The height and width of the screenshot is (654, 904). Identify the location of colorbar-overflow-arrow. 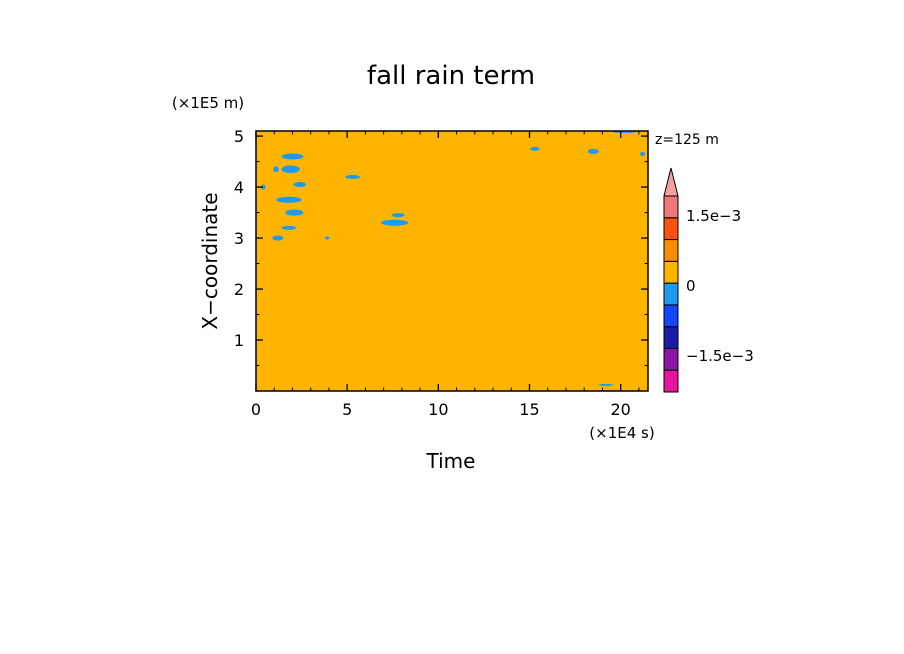
(671, 182).